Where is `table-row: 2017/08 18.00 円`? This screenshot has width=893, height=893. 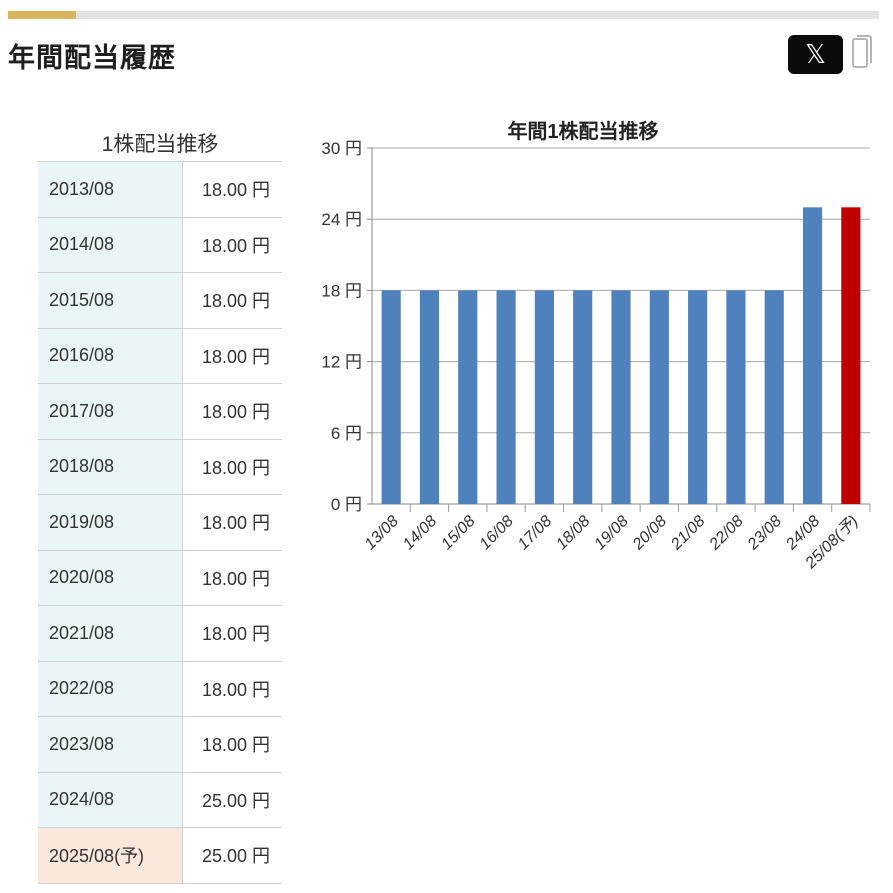
table-row: 2017/08 18.00 円 is located at coordinates (160, 411).